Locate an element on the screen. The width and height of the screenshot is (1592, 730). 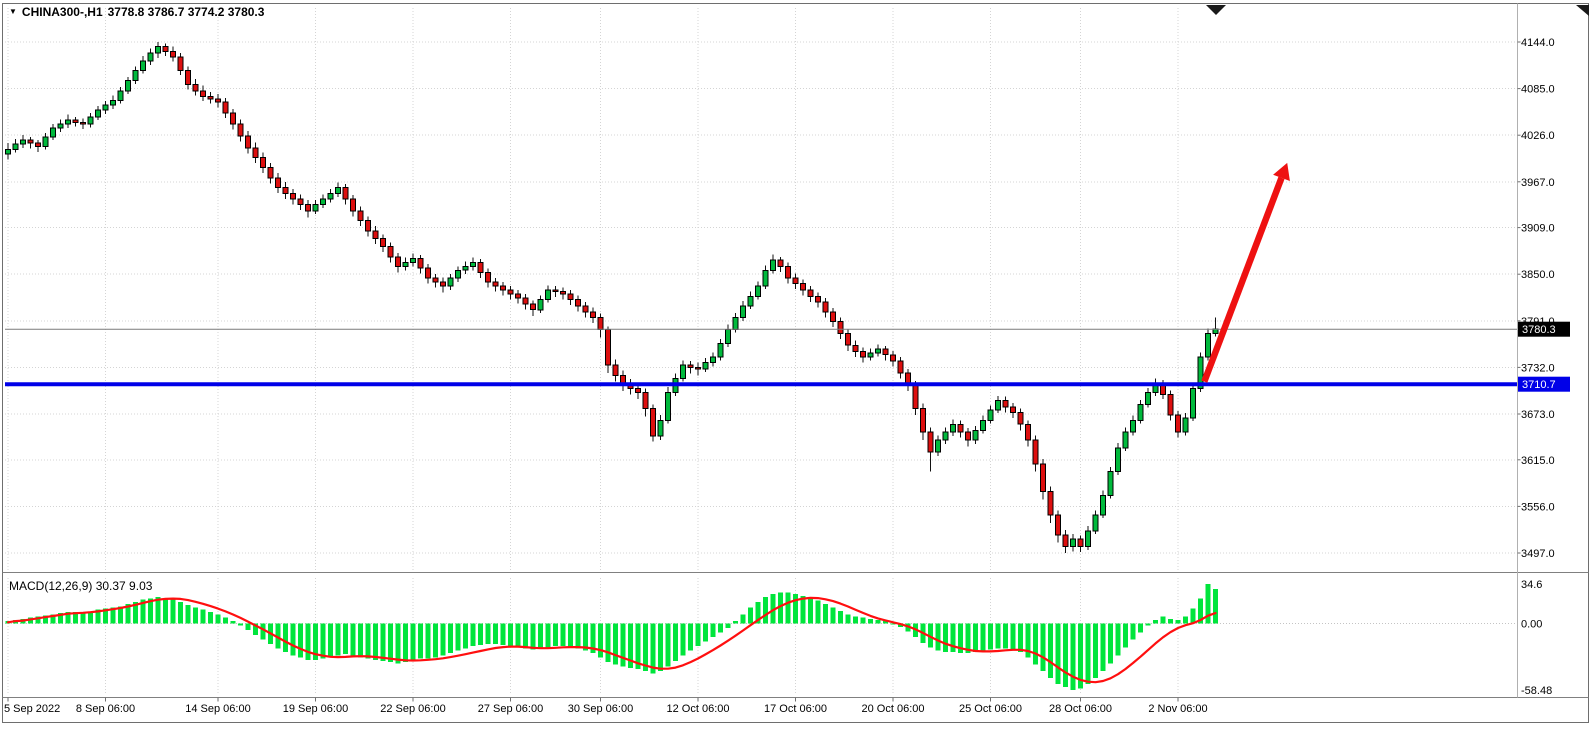
chart-shift-corner-icon is located at coordinates (1582, 10).